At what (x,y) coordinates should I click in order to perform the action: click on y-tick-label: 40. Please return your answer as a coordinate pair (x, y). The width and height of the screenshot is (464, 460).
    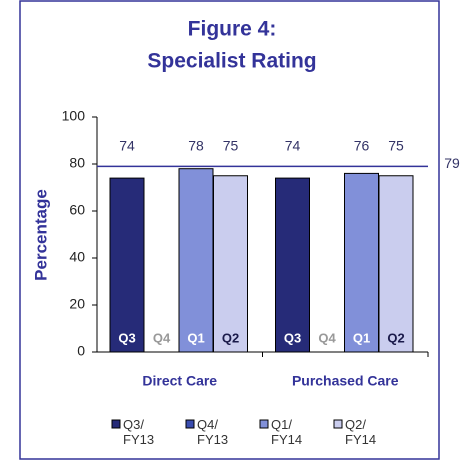
    Looking at the image, I should click on (77, 257).